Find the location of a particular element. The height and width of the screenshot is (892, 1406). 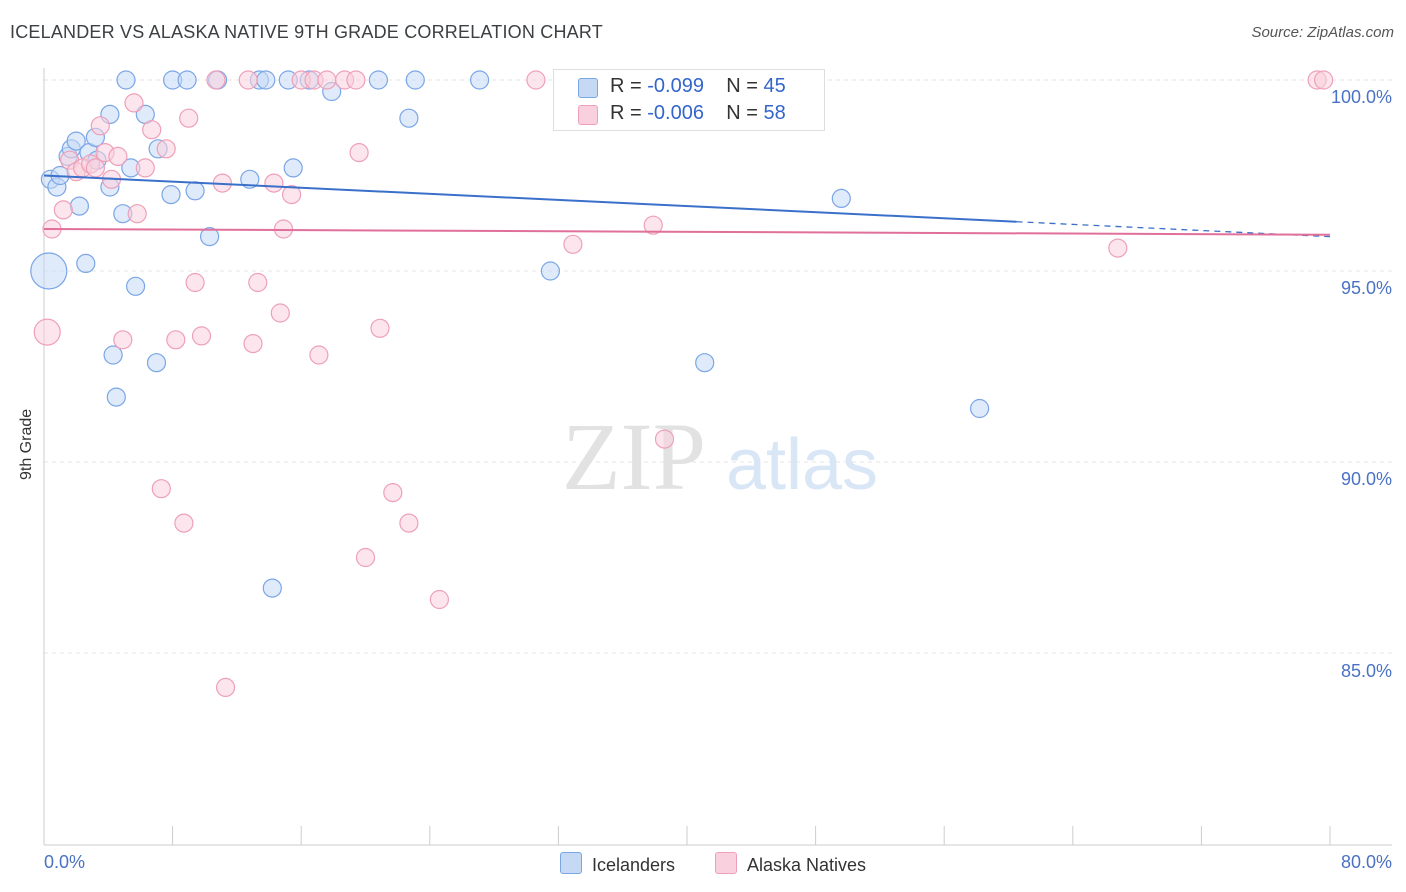

y-tick-label: 100.0% is located at coordinates (1361, 97).